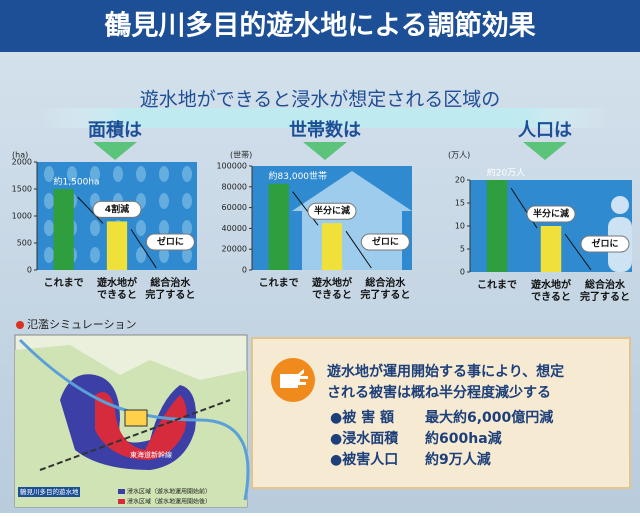 The image size is (640, 517). I want to click on summary-item-value: 約600ha減, so click(463, 438).